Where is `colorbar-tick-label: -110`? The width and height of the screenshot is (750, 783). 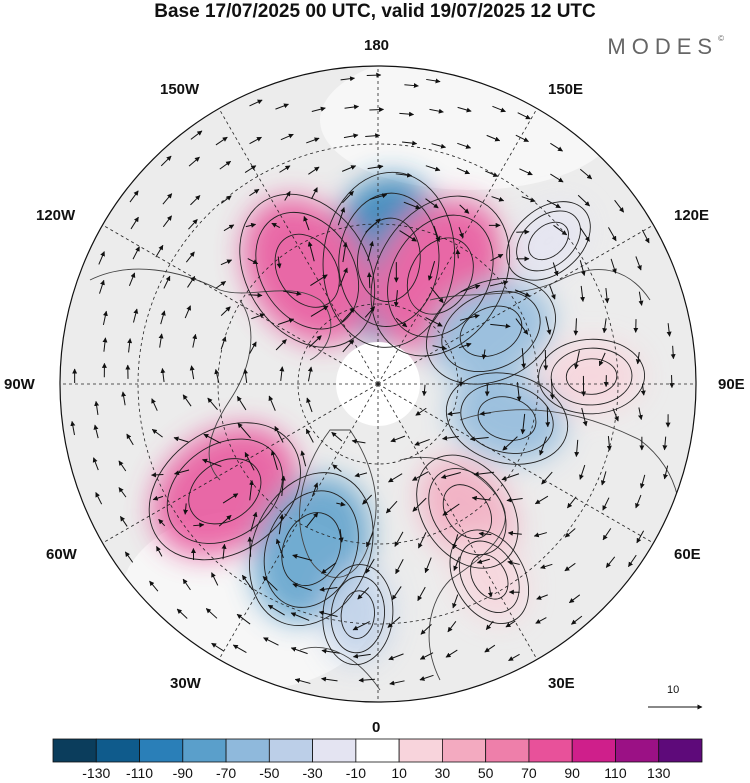
colorbar-tick-label: -110 is located at coordinates (140, 773).